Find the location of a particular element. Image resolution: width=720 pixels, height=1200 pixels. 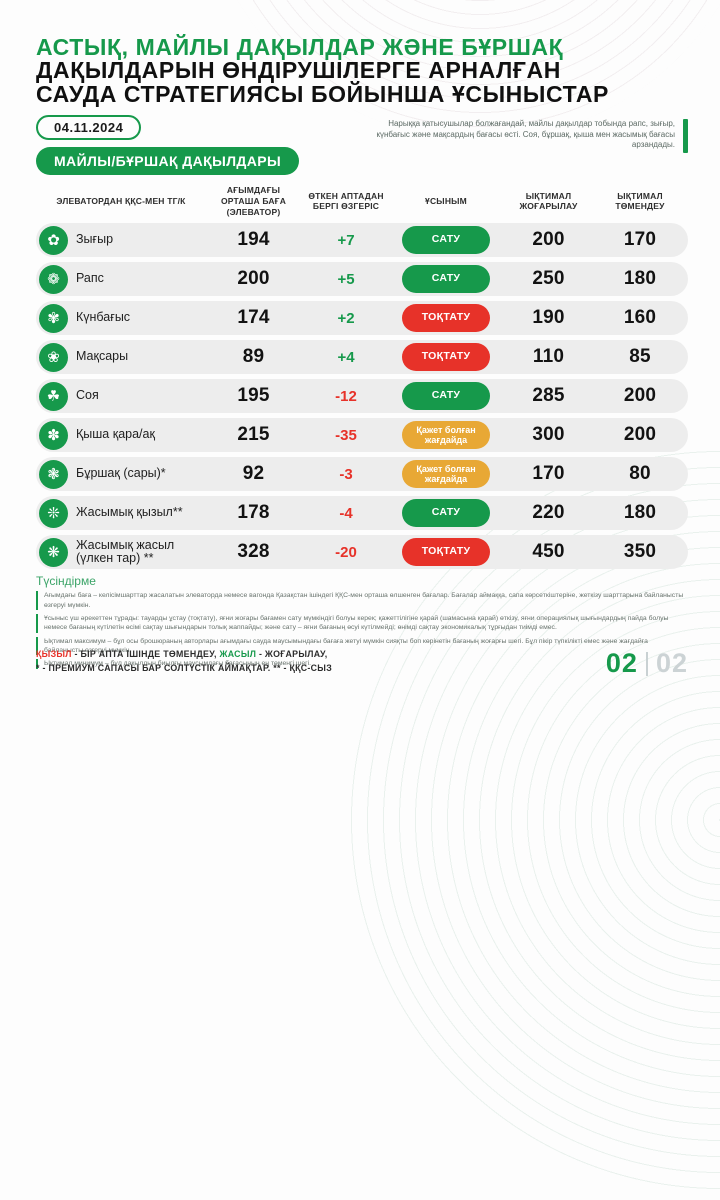

likely-max: 450 is located at coordinates (548, 552).